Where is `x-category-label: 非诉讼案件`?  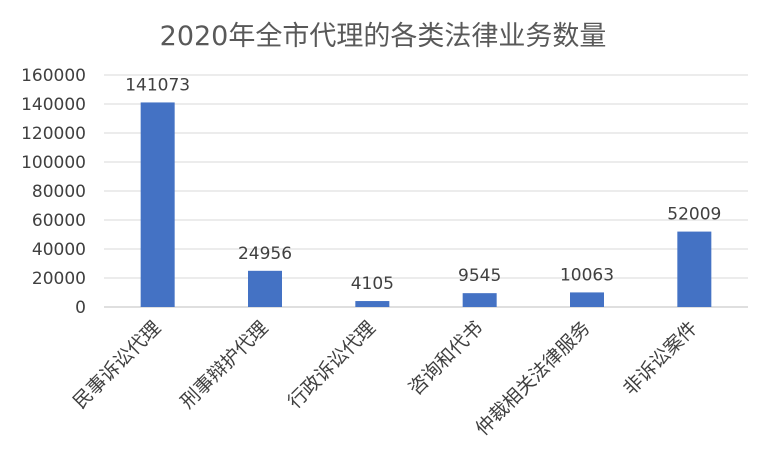
x-category-label: 非诉讼案件 is located at coordinates (660, 358).